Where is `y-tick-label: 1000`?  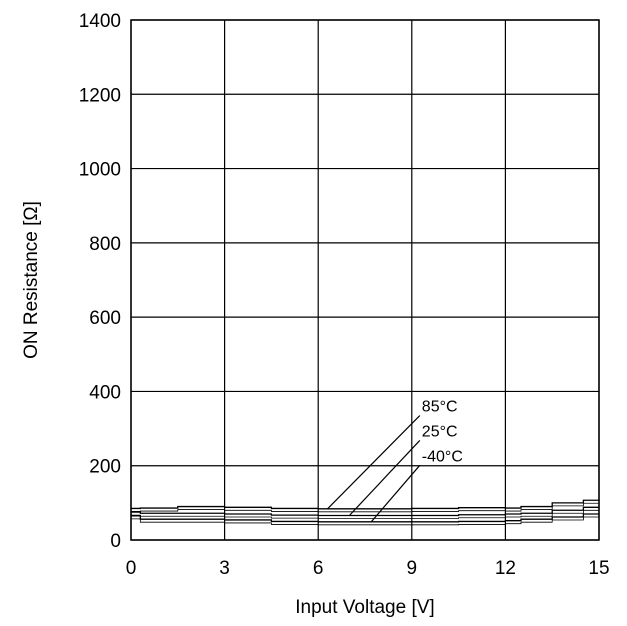 y-tick-label: 1000 is located at coordinates (100, 170).